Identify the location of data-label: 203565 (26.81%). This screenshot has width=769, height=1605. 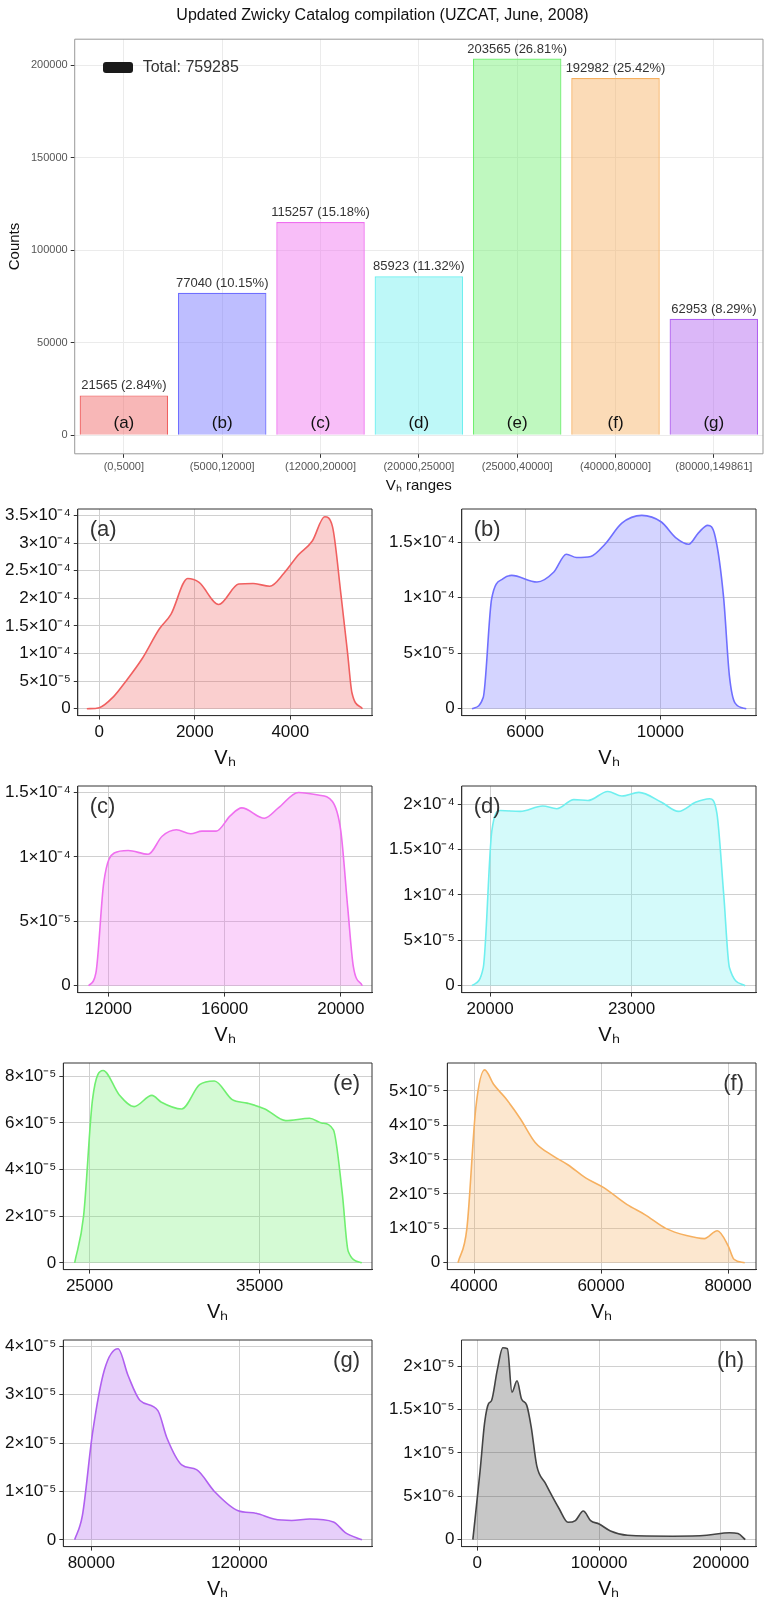
(517, 48).